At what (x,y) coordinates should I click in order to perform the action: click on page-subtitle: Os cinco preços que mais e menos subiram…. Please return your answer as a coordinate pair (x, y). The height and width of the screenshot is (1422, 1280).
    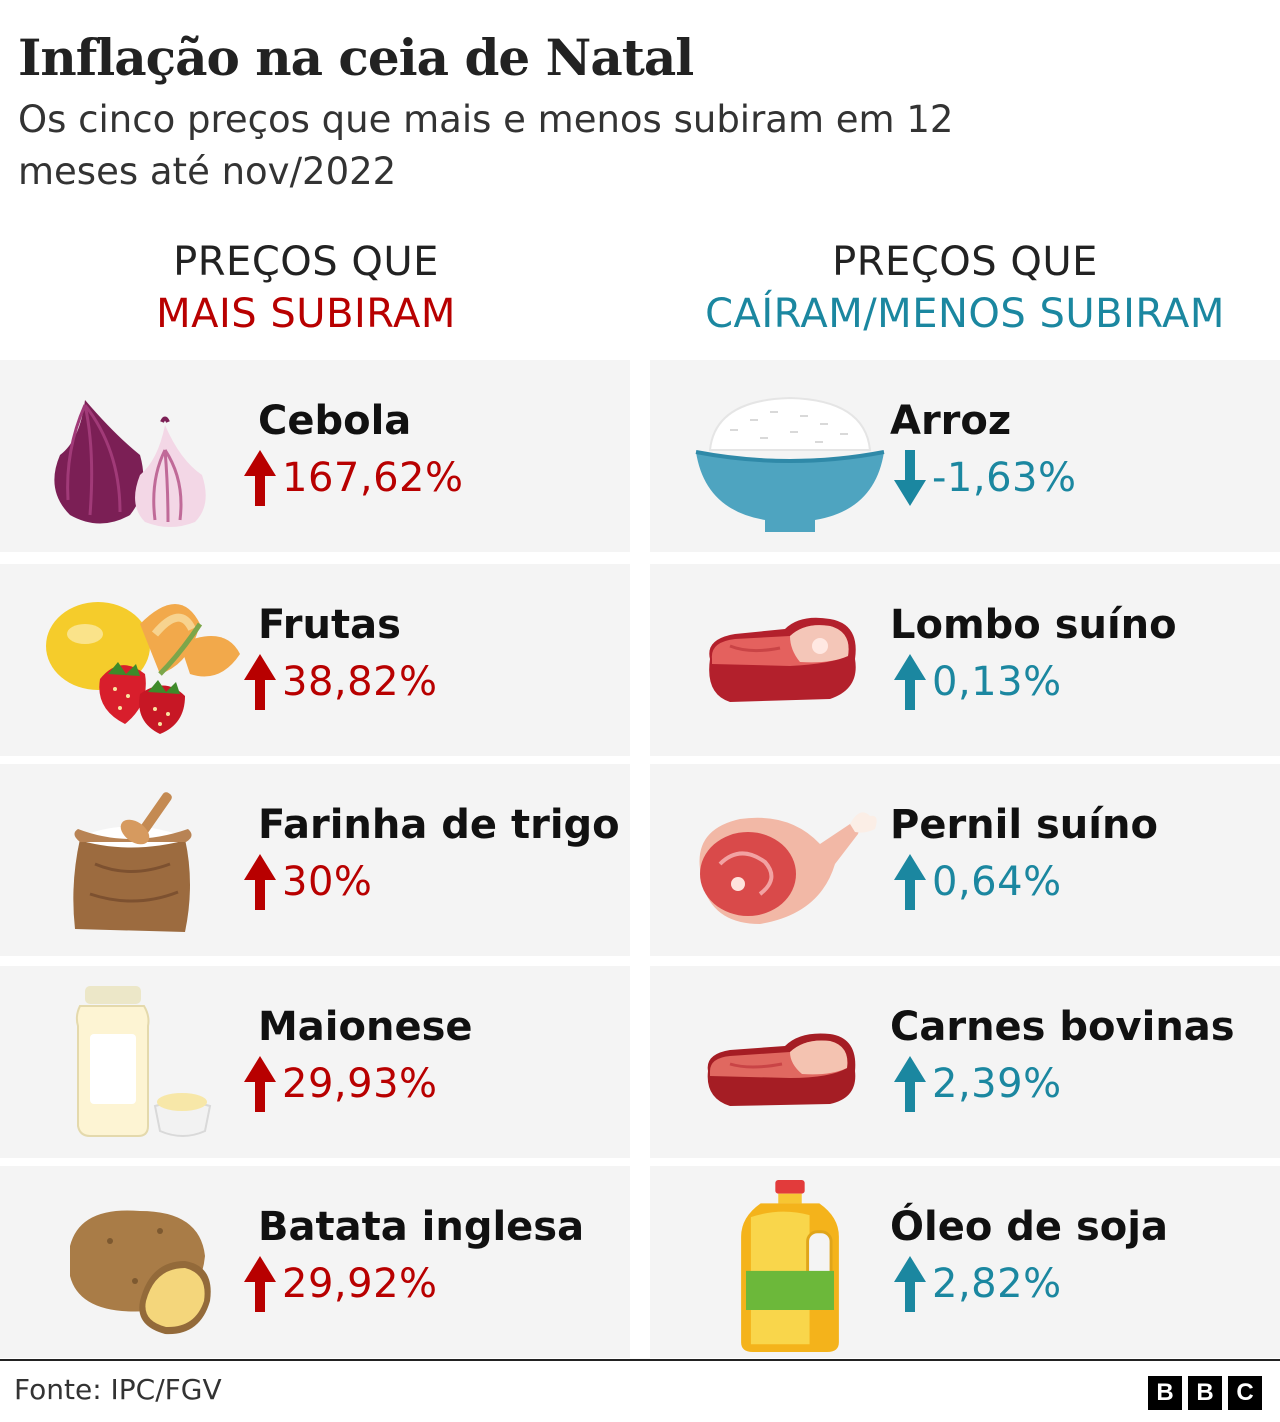
    Looking at the image, I should click on (486, 145).